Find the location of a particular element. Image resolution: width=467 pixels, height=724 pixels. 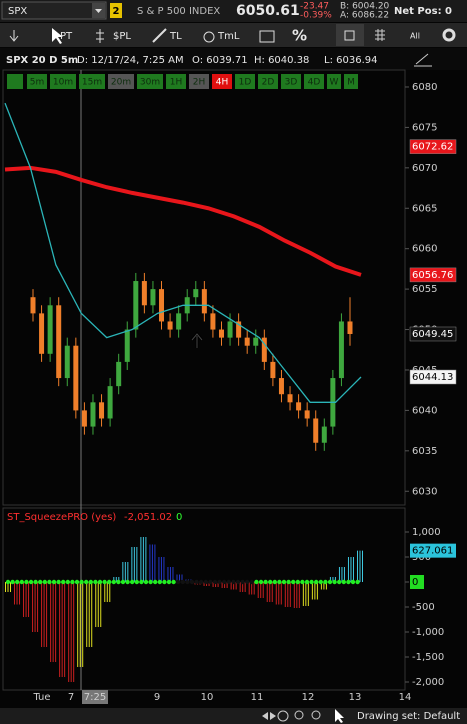

timeframe-label: 3D is located at coordinates (291, 83).